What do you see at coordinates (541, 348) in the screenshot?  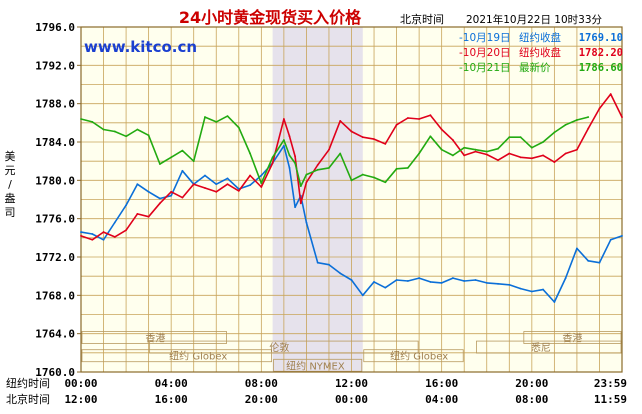 I see `session-label: 悉尼` at bounding box center [541, 348].